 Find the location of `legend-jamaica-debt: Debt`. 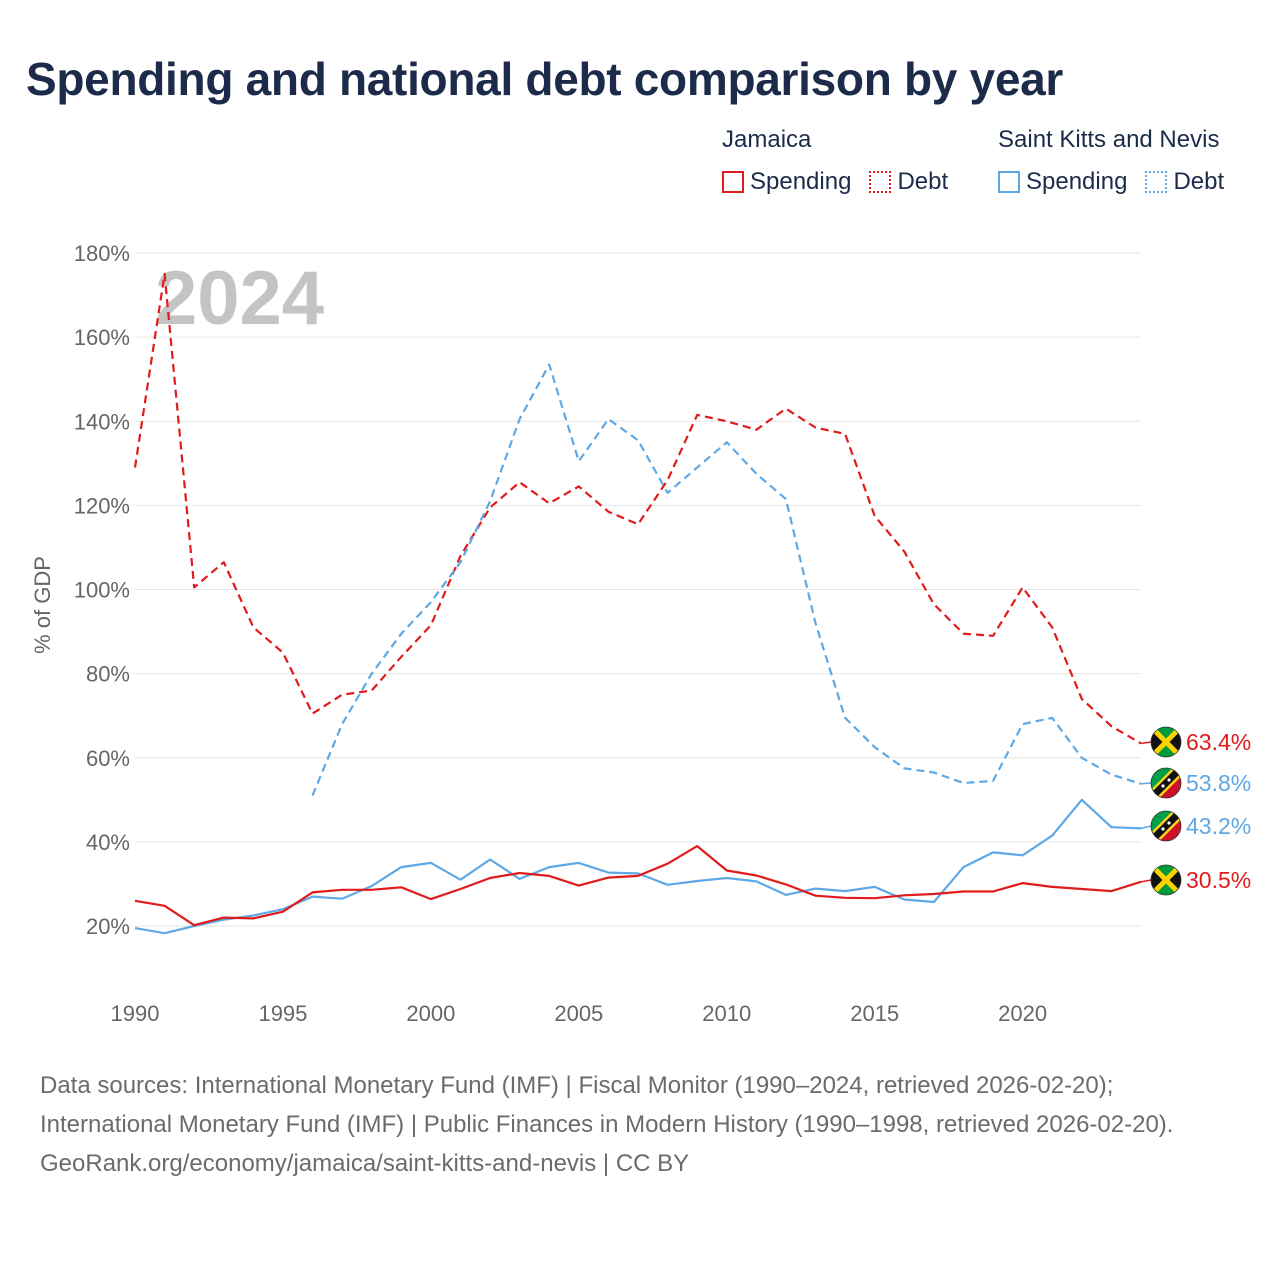

legend-jamaica-debt: Debt is located at coordinates (908, 182).